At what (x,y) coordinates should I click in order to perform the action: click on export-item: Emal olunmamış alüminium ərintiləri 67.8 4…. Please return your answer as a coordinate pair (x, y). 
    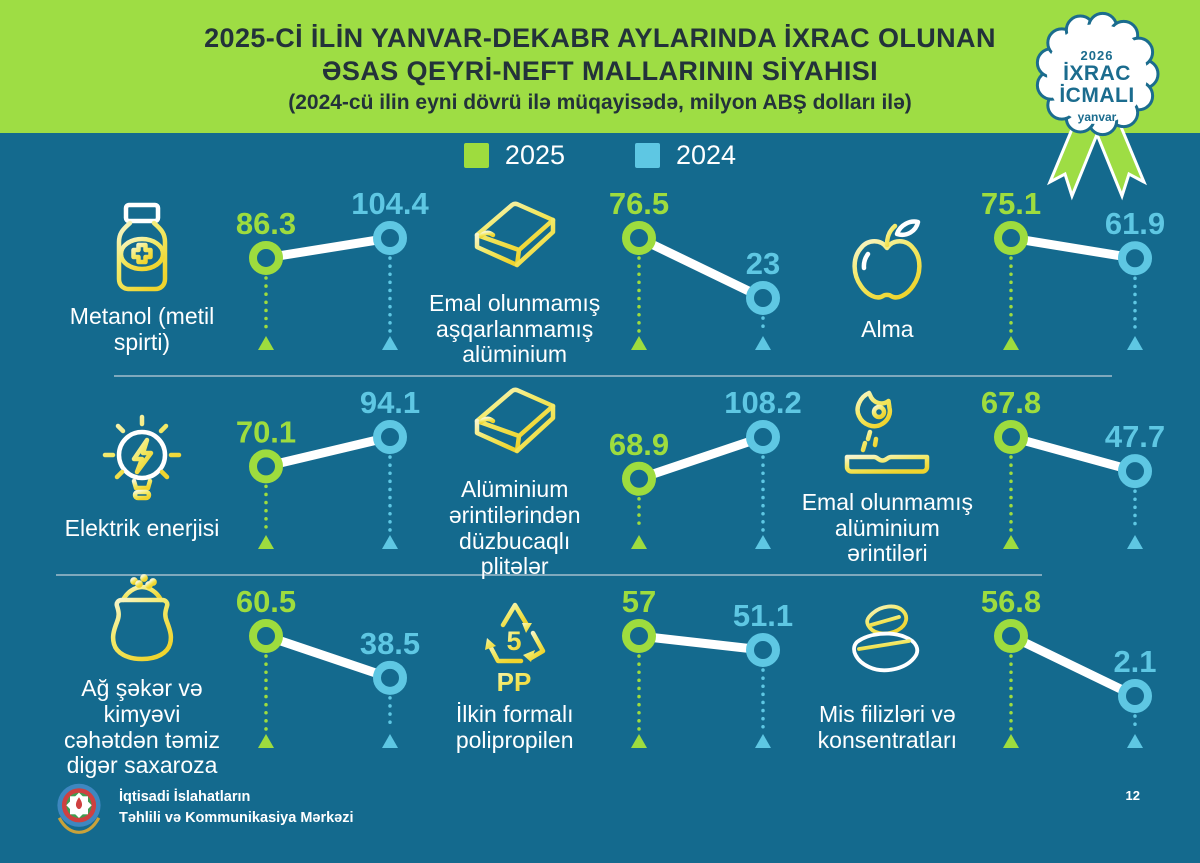
    Looking at the image, I should click on (987, 475).